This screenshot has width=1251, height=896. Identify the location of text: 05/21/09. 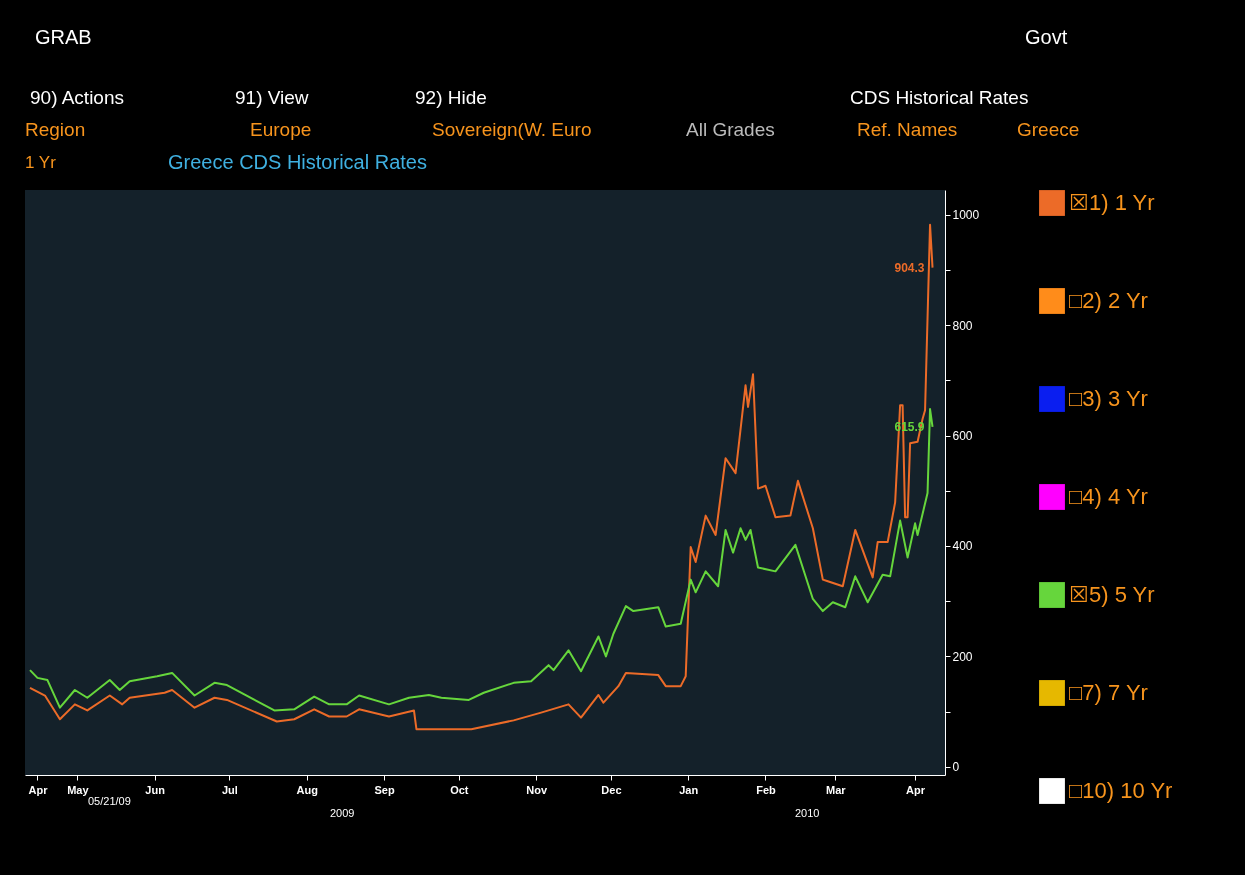
(109, 801).